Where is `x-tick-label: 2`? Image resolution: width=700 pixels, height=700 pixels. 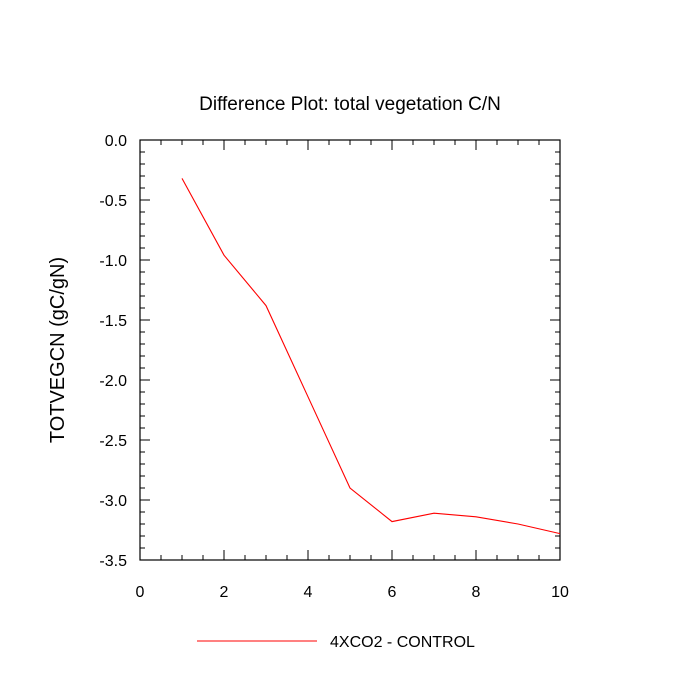
x-tick-label: 2 is located at coordinates (224, 592).